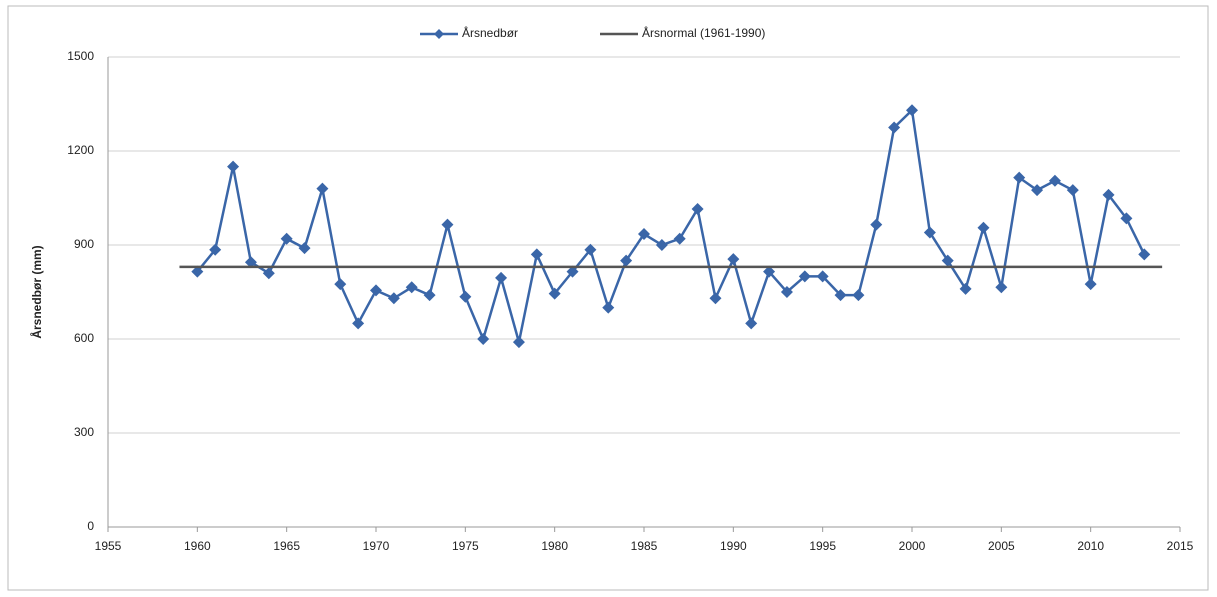 This screenshot has height=597, width=1217. What do you see at coordinates (822, 546) in the screenshot?
I see `x-tick-label: 1995` at bounding box center [822, 546].